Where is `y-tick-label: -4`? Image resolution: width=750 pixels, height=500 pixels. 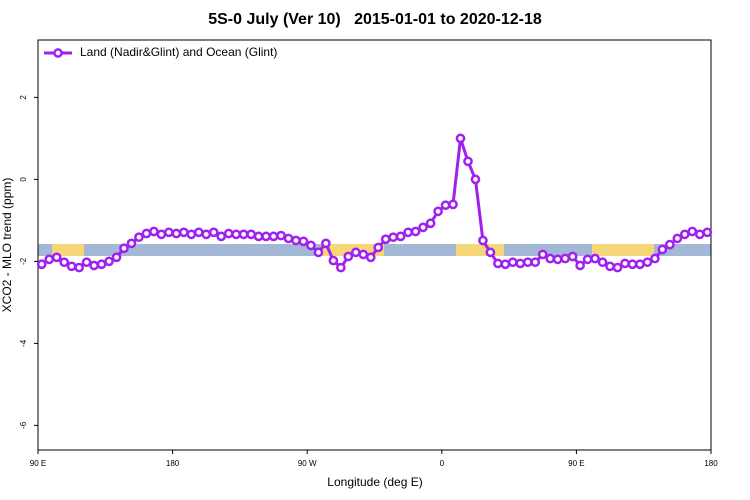 y-tick-label: -4 is located at coordinates (23, 343).